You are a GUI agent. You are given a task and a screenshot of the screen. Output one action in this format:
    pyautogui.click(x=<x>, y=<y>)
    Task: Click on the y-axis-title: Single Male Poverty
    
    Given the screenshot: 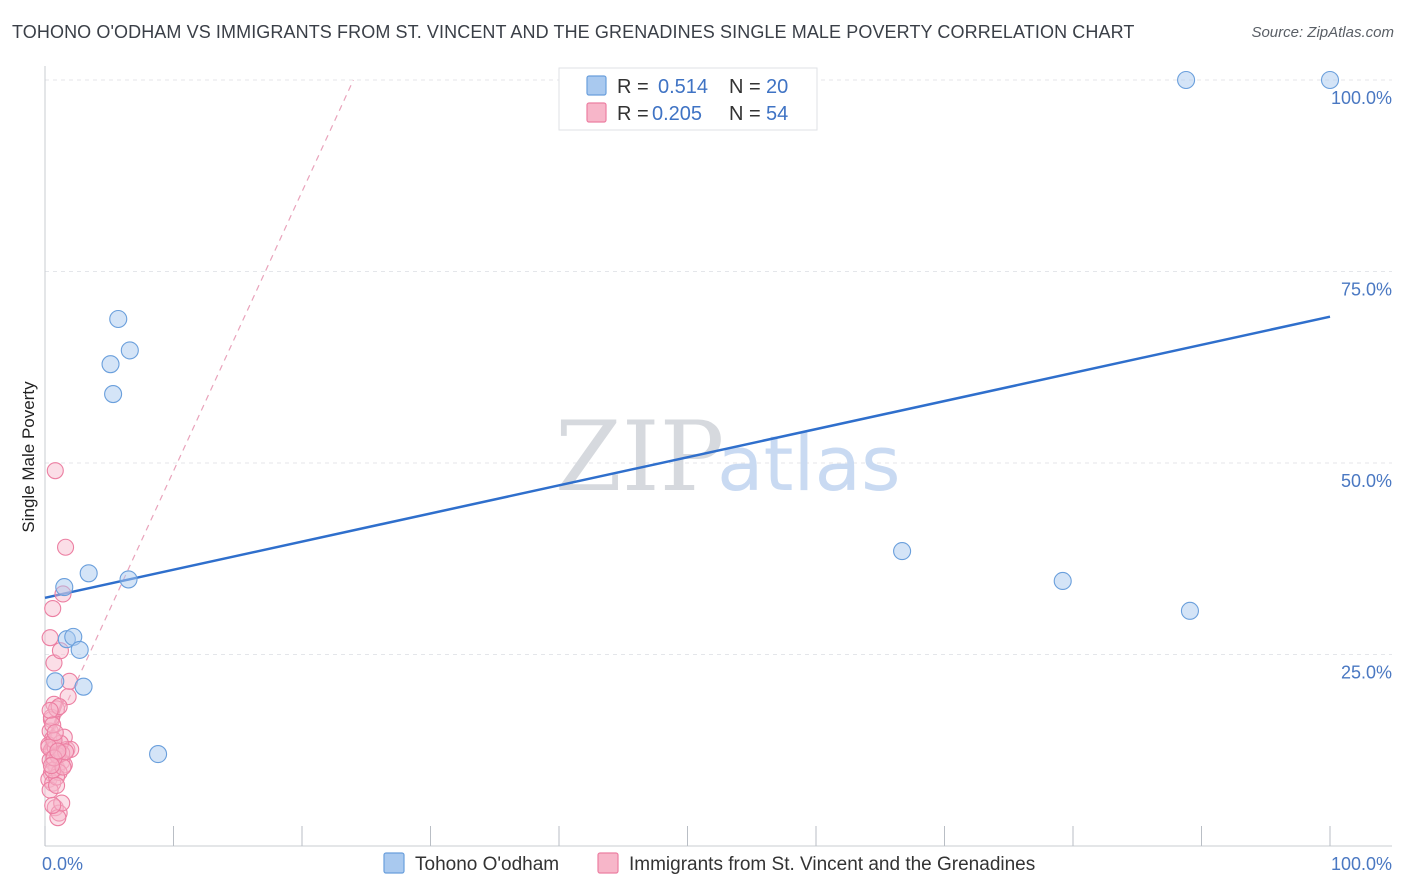 What is the action you would take?
    pyautogui.click(x=28, y=457)
    